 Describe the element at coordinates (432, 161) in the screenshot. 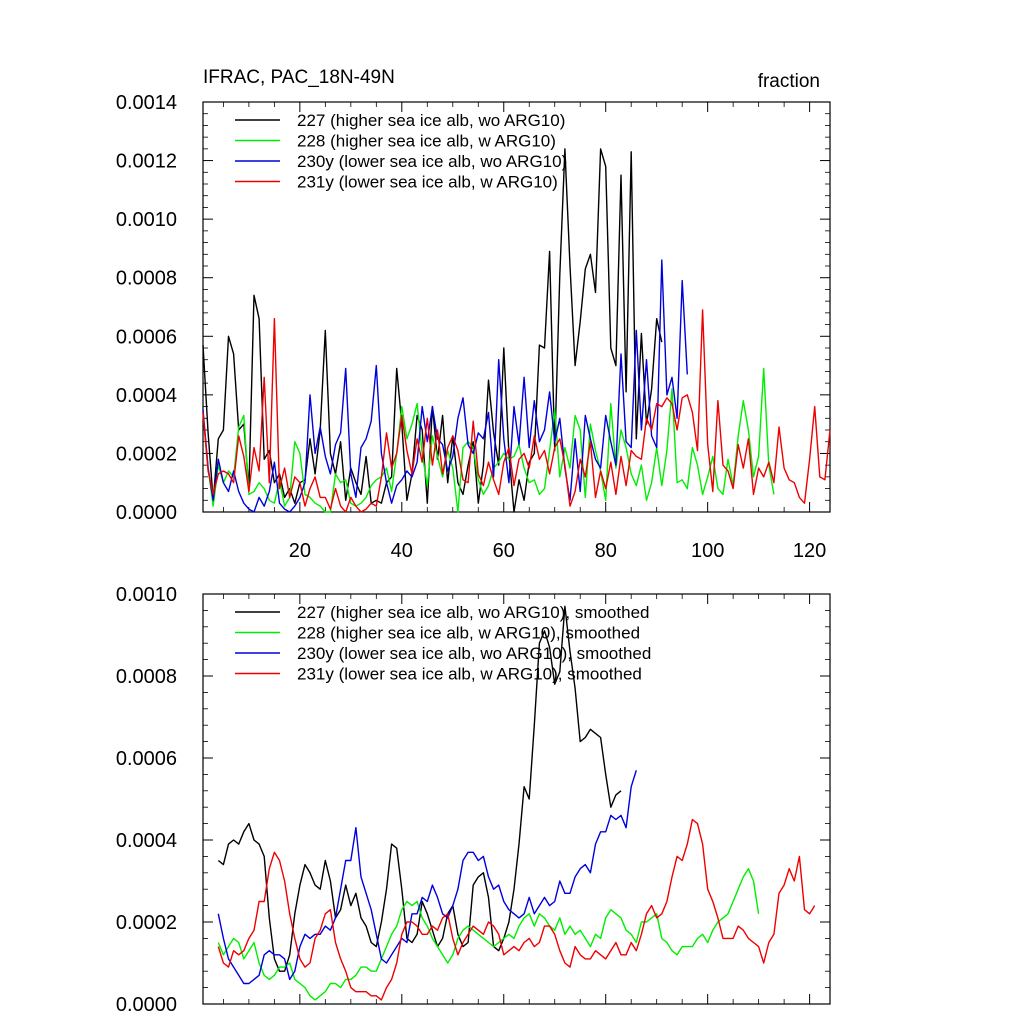

I see `legend-label-230y: 230y (lower sea ice alb, wo ARG10)` at that location.